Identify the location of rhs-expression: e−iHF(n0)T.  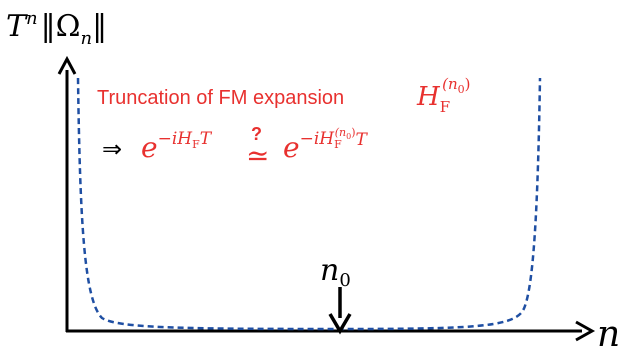
(326, 145).